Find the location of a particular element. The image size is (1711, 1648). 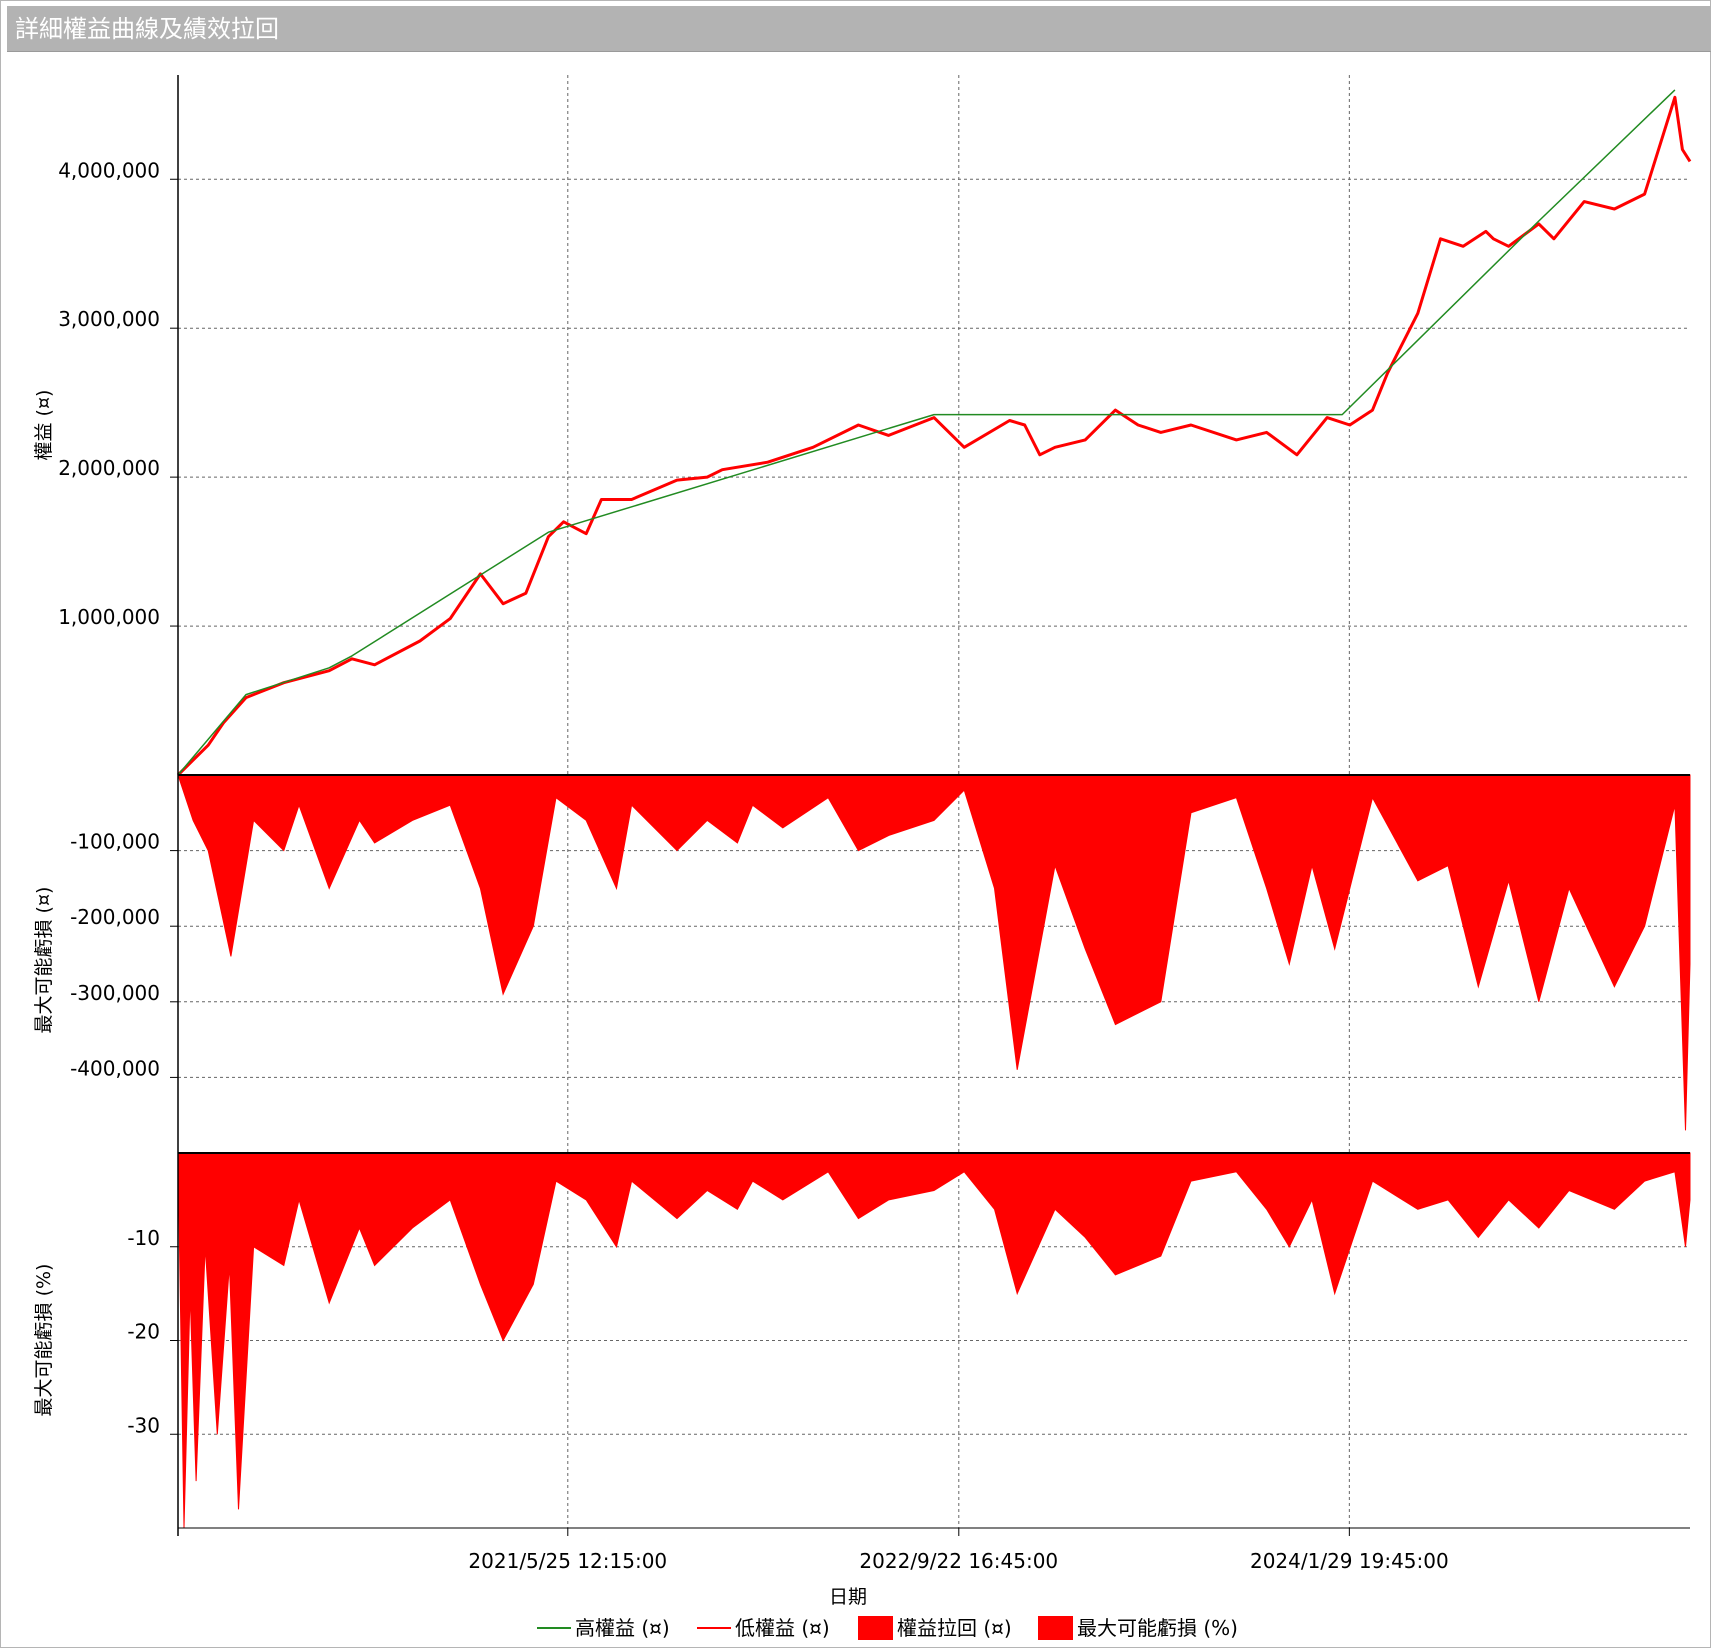

legend-swatch-equity-drawdown is located at coordinates (875, 1628).